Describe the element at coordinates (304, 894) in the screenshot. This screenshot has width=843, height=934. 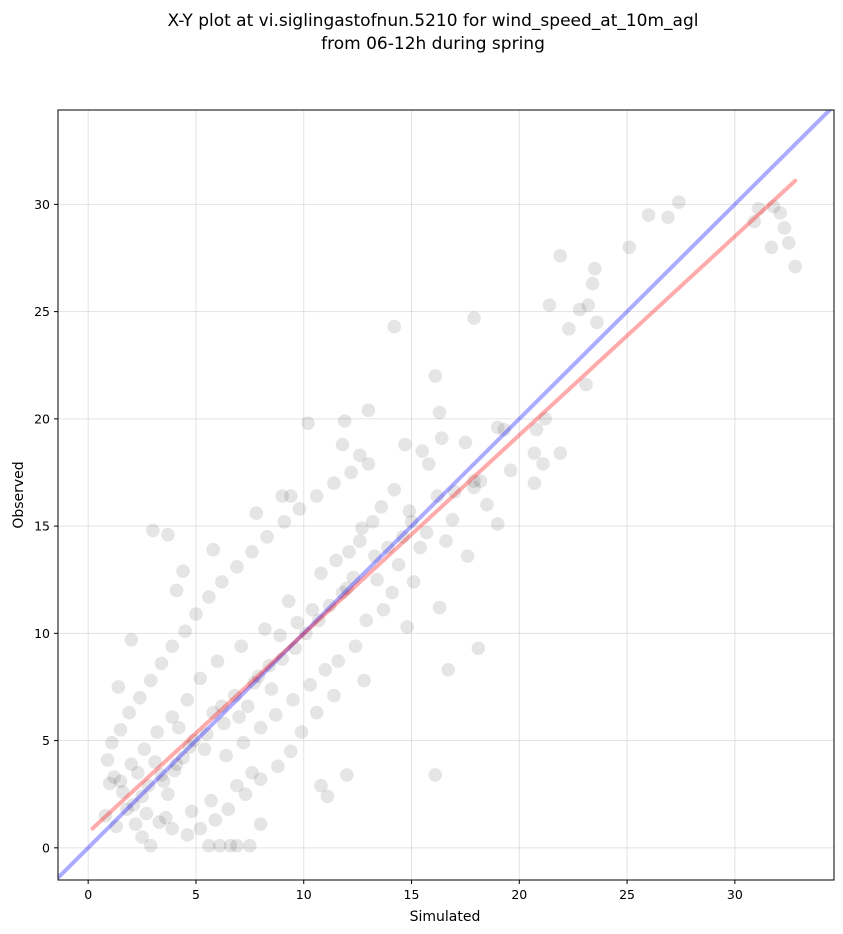
I see `x-tick-label: 10` at that location.